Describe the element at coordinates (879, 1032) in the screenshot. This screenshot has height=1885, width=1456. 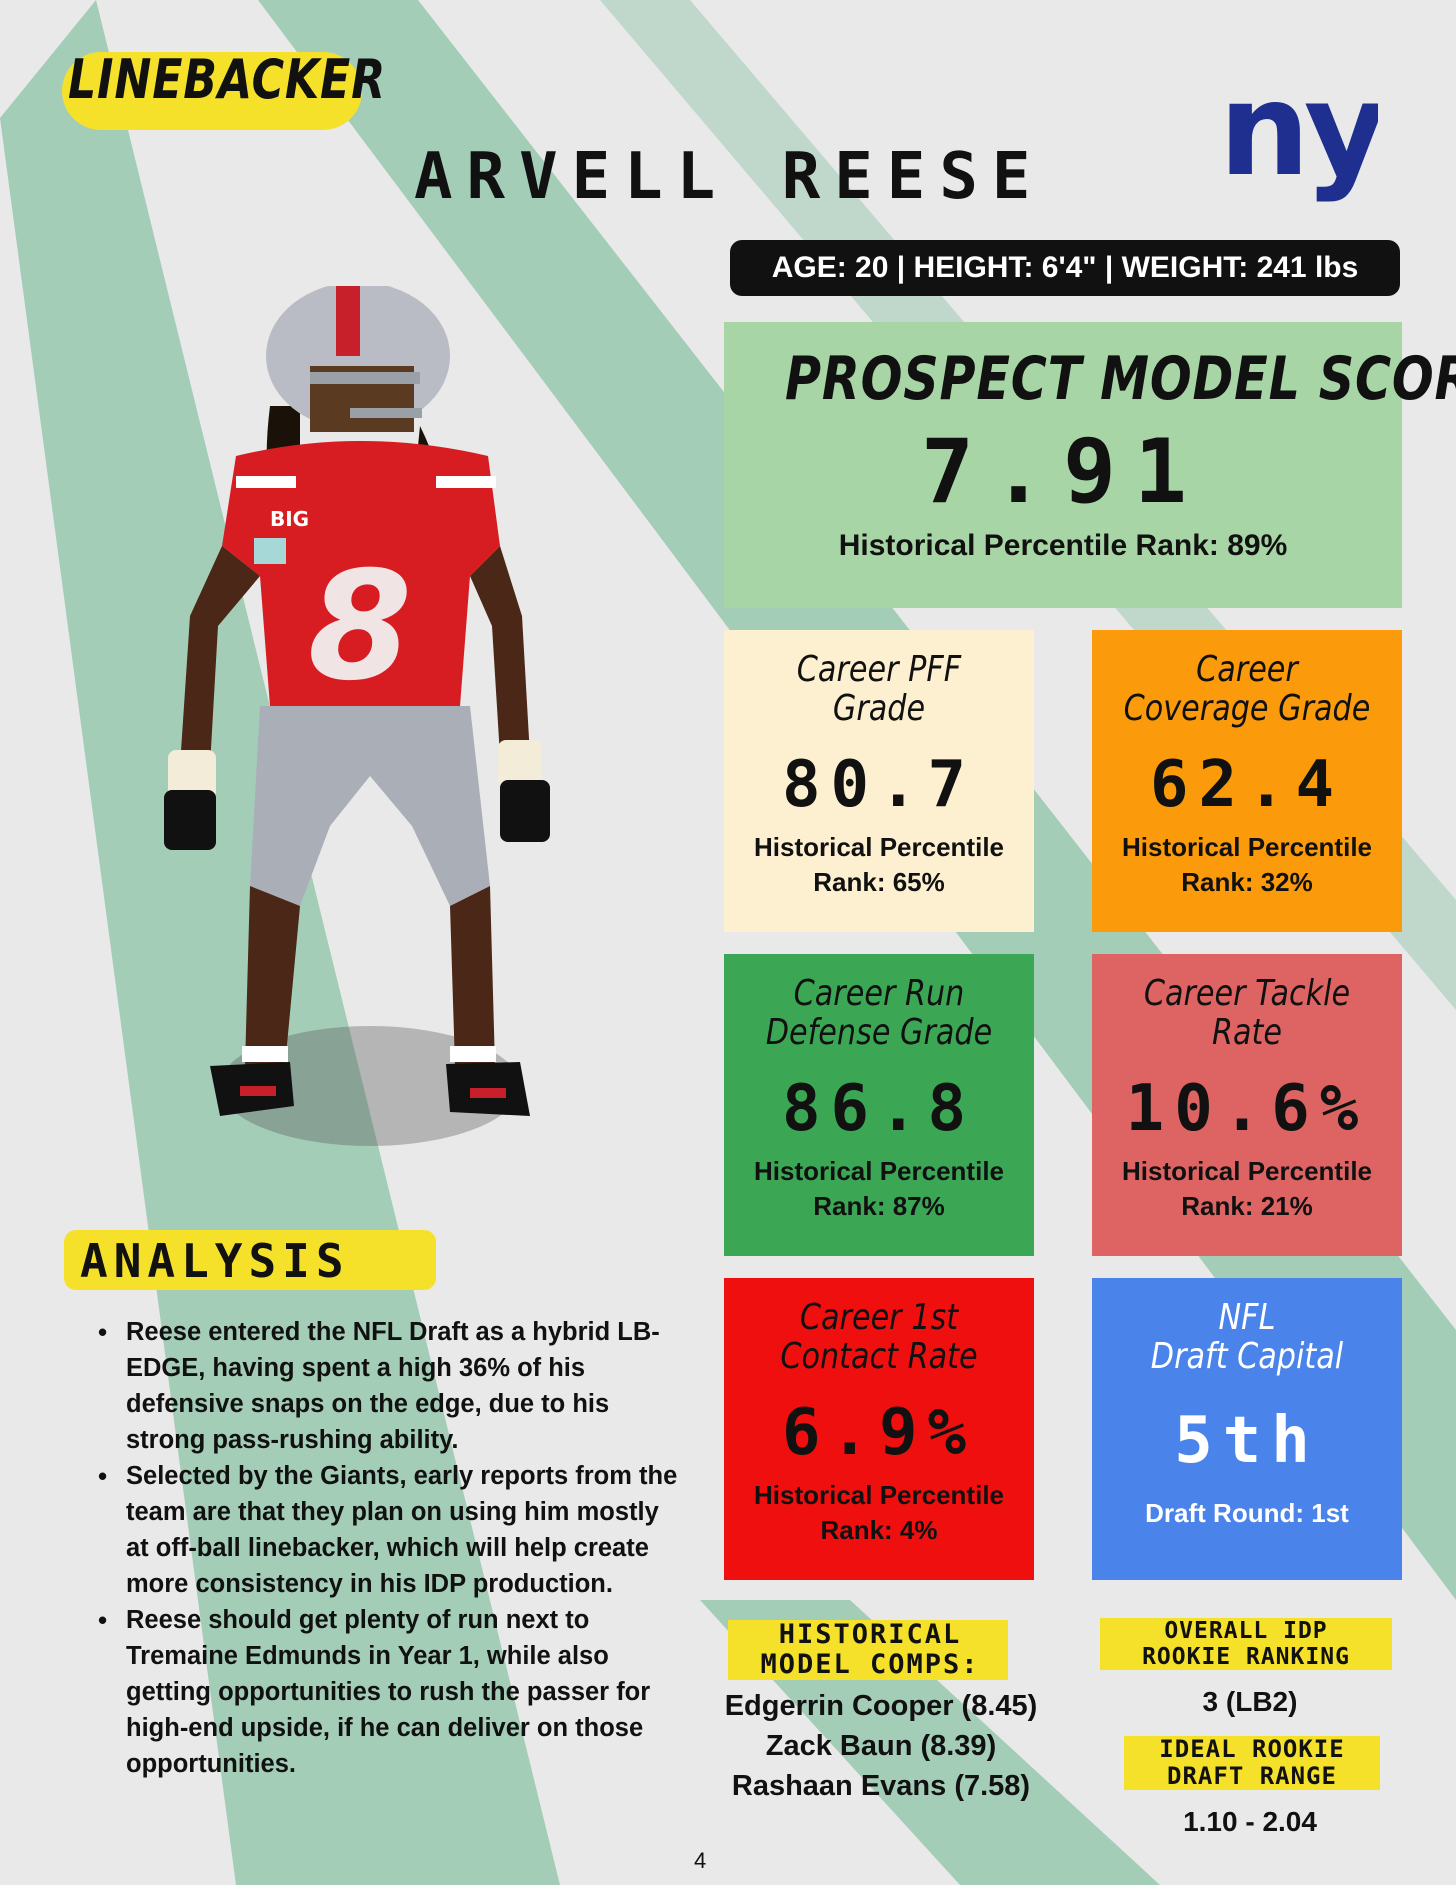
I see `card-title-line: Defense Grade` at that location.